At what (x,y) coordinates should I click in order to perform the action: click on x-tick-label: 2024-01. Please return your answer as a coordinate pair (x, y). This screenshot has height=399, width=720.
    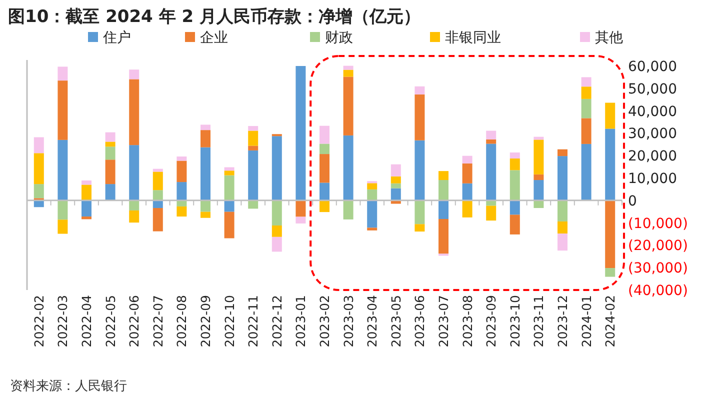
    Looking at the image, I should click on (586, 321).